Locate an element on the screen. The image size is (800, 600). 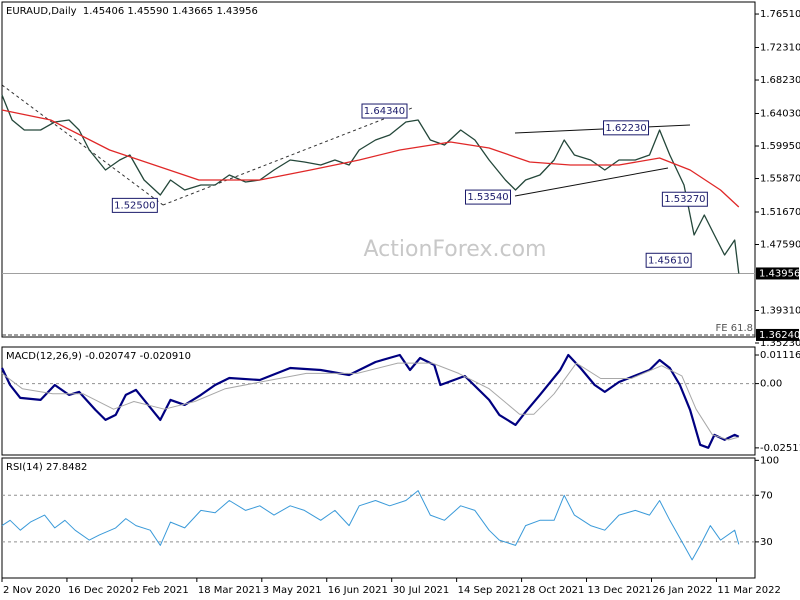
y-tick-label: 0.011168 is located at coordinates (780, 355).